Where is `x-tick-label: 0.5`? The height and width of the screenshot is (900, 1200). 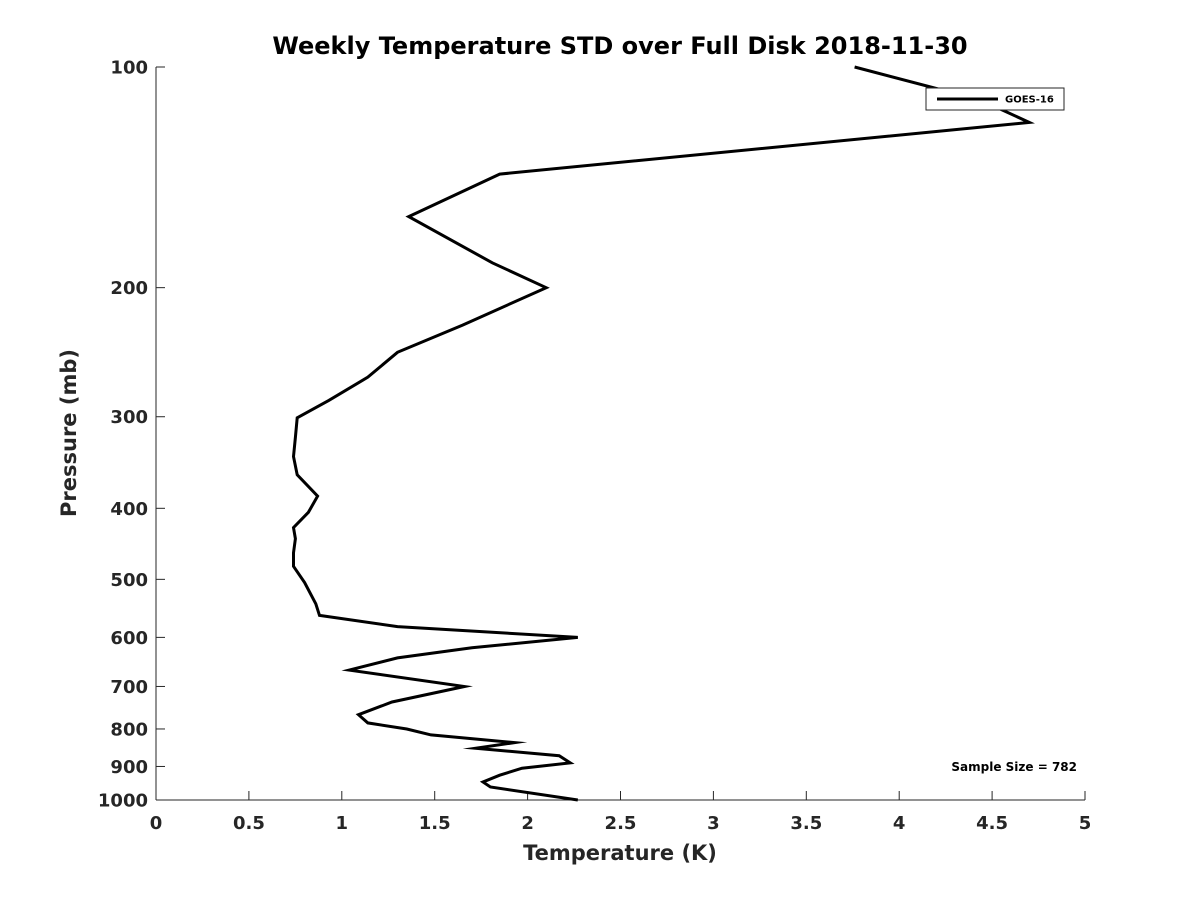 x-tick-label: 0.5 is located at coordinates (249, 823).